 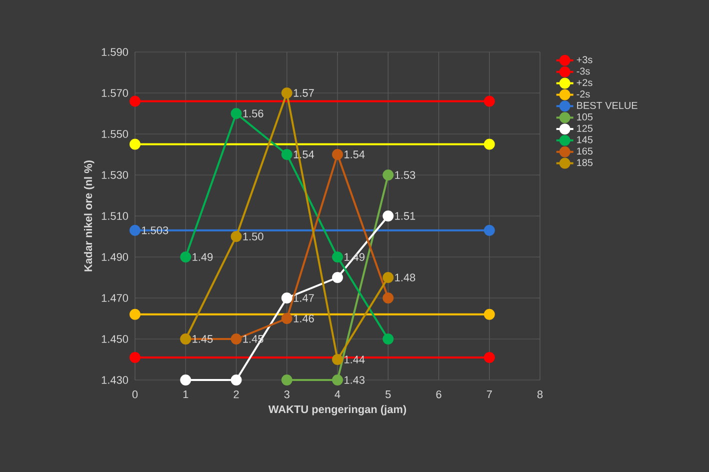 What do you see at coordinates (304, 93) in the screenshot?
I see `data-label: 1.57` at bounding box center [304, 93].